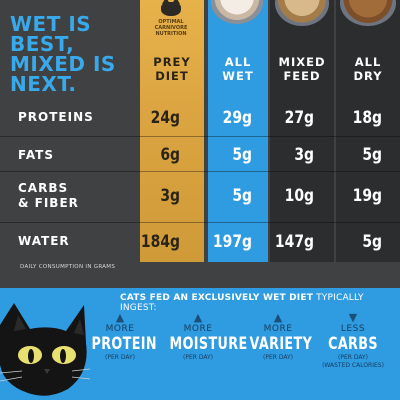 Image resolution: width=400 pixels, height=400 pixels. What do you see at coordinates (302, 62) in the screenshot?
I see `column-header-line: MIXED` at bounding box center [302, 62].